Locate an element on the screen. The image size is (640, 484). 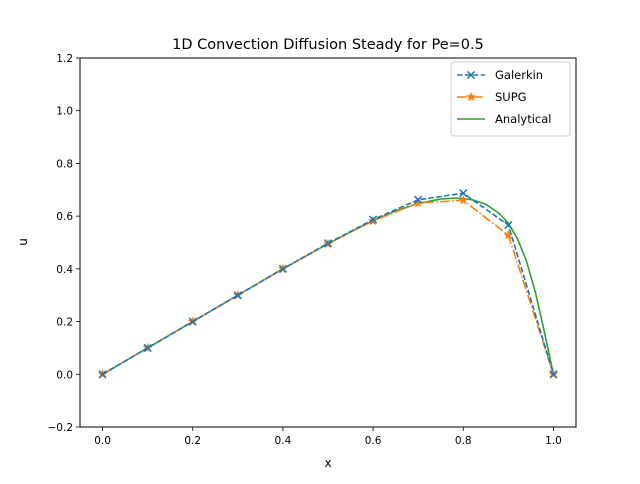
legend-marker-galerkin is located at coordinates (471, 75).